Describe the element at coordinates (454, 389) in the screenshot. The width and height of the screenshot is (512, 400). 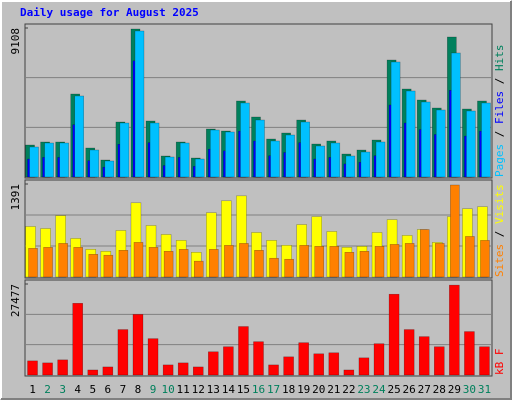
I see `x-tick-label: 29` at that location.